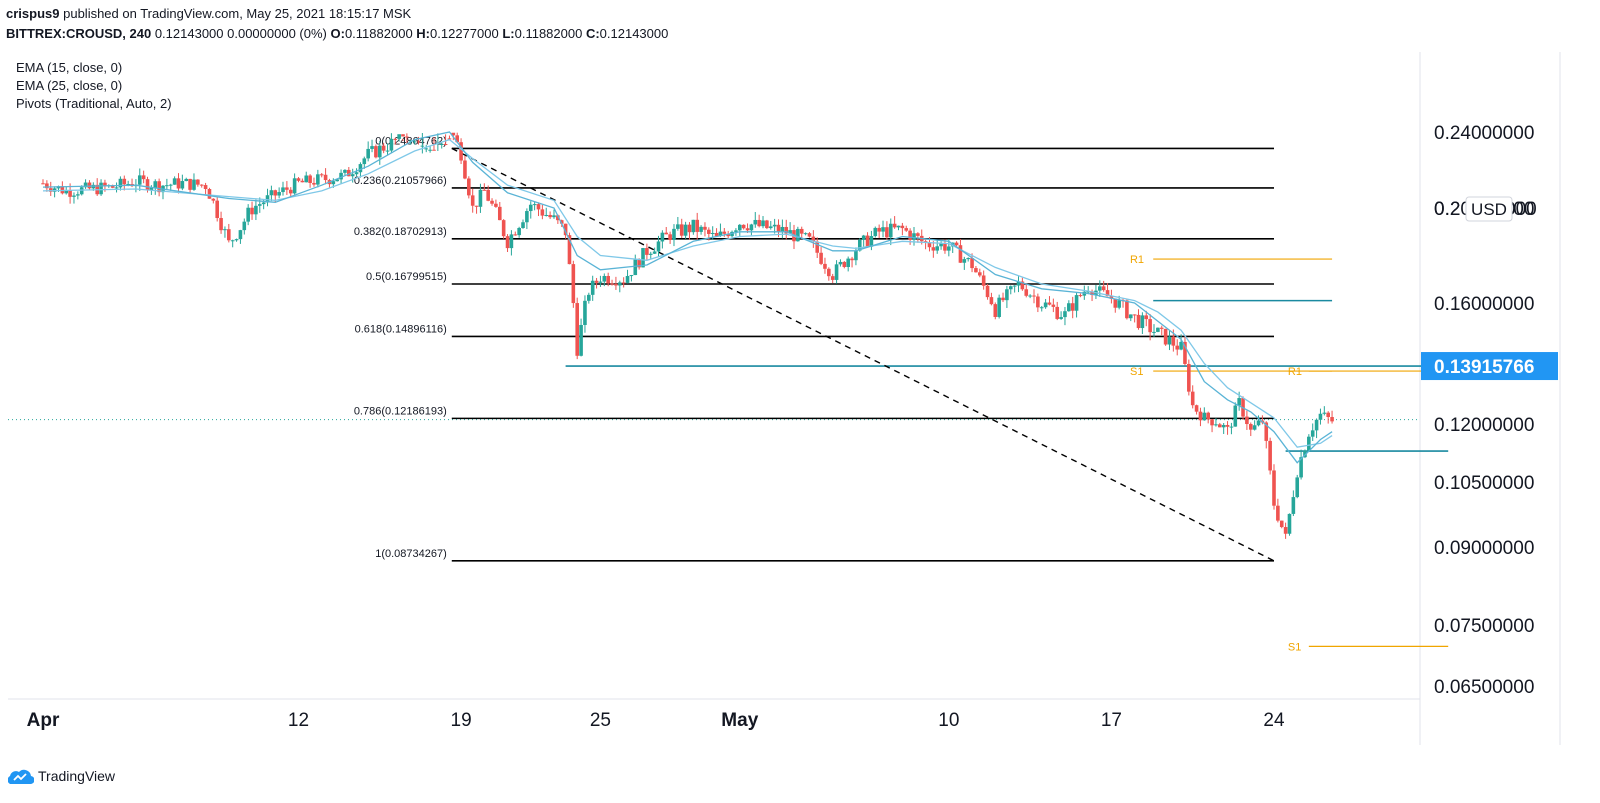 This screenshot has height=803, width=1600. What do you see at coordinates (508, 33) in the screenshot?
I see `low-label: L:` at bounding box center [508, 33].